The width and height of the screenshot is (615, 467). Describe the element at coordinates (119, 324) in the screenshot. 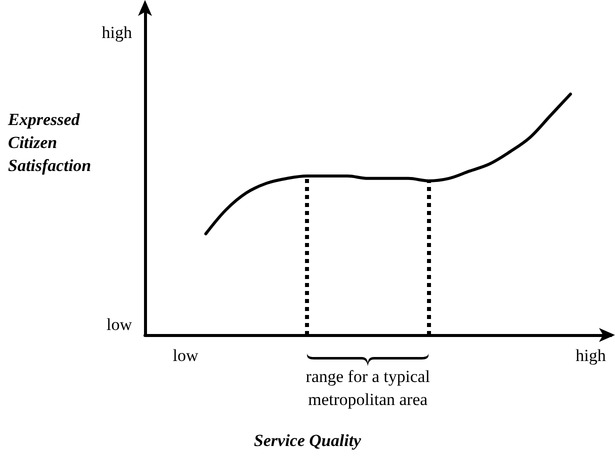

I see `text: low` at that location.